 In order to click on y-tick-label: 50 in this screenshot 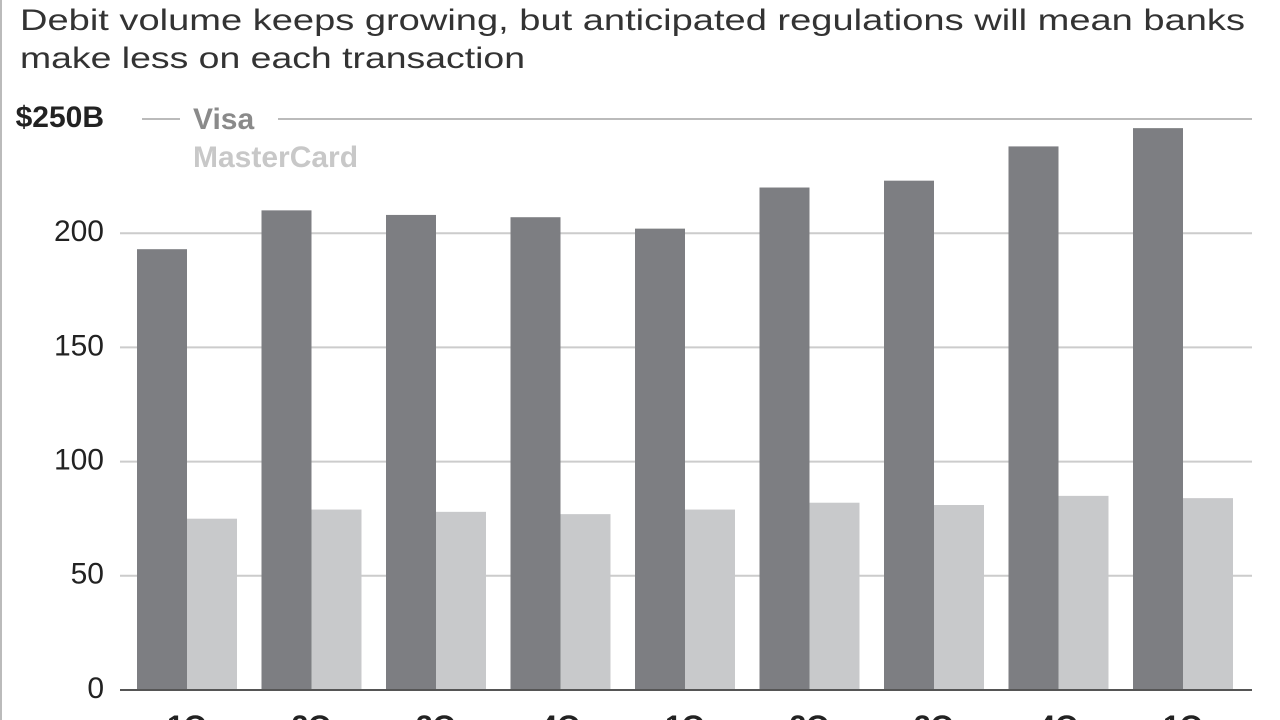, I will do `click(87, 574)`.